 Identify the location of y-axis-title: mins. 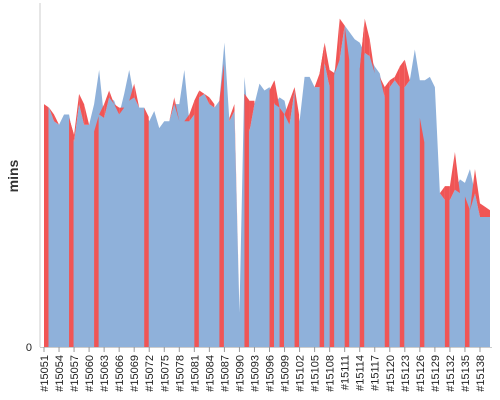
(13, 175).